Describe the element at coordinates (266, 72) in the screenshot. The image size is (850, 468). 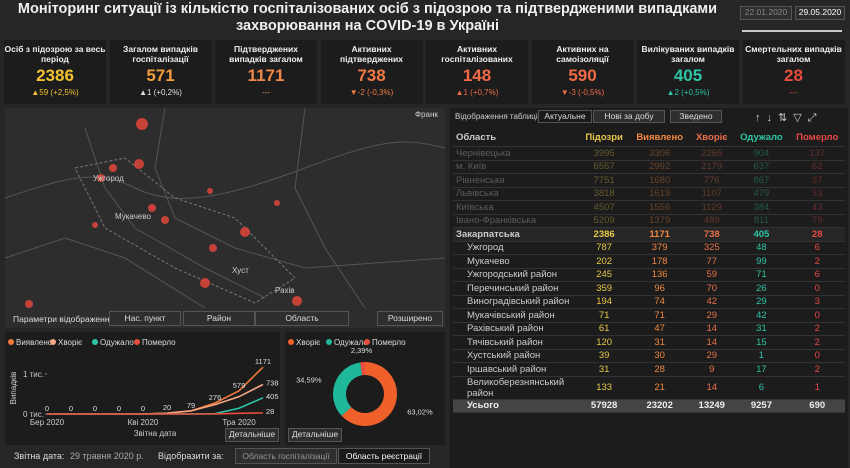
I see `kpi-card: Підтверджених випадків загалом 1171 ---` at that location.